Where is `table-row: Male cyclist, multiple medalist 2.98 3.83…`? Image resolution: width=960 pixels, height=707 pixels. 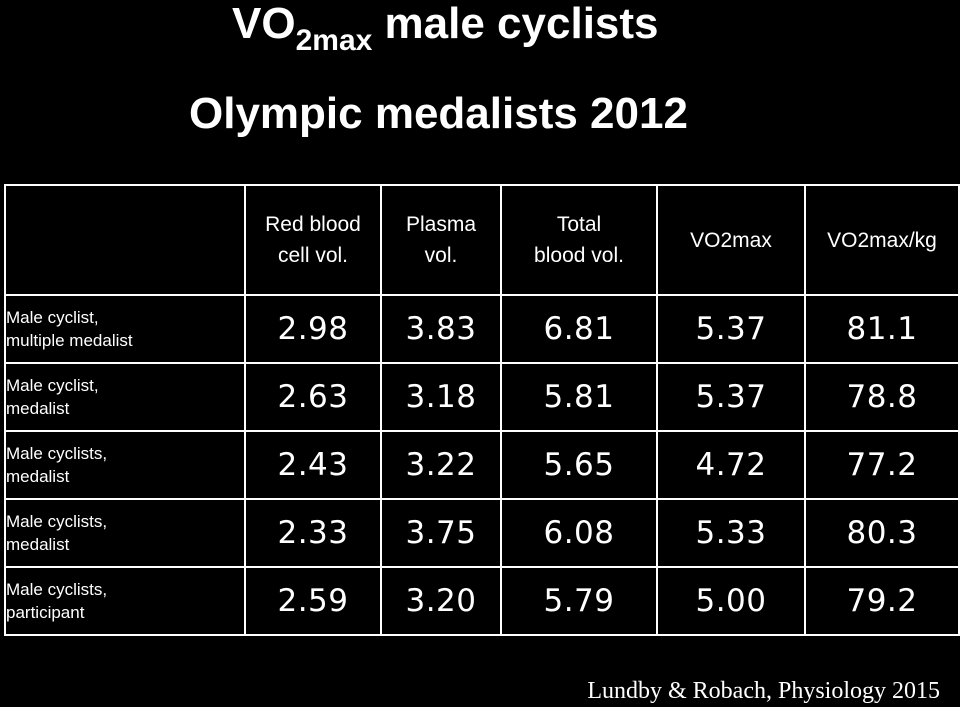 table-row: Male cyclist, multiple medalist 2.98 3.83… is located at coordinates (482, 329).